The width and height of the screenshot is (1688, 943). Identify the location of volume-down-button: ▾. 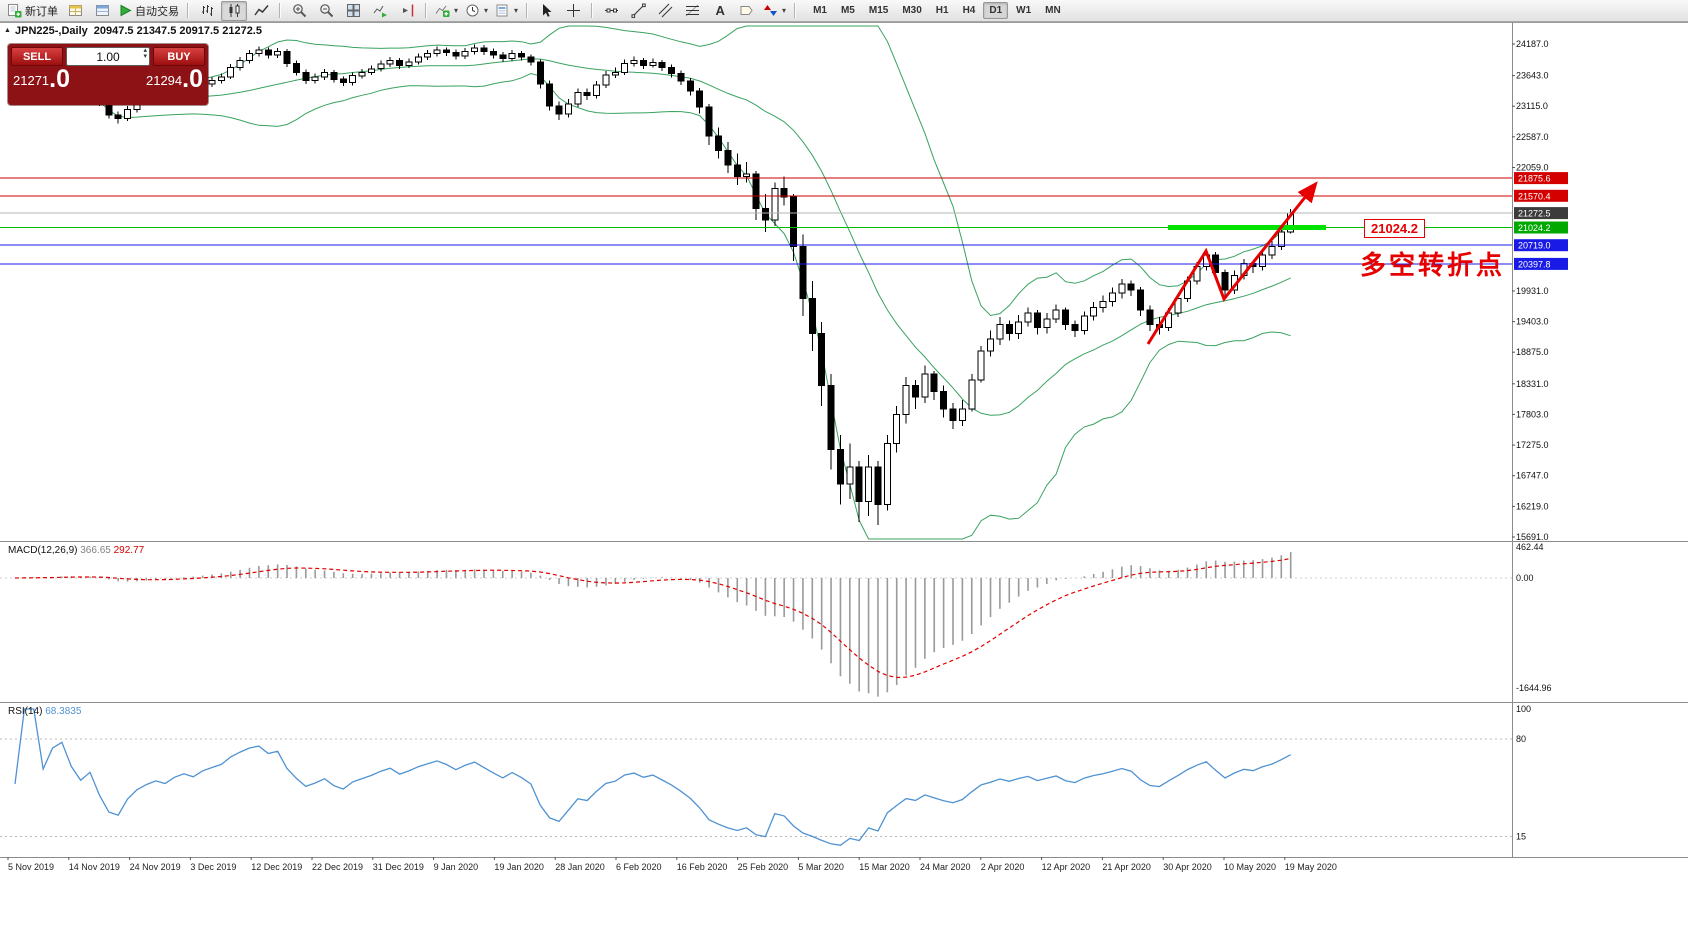
(145, 56).